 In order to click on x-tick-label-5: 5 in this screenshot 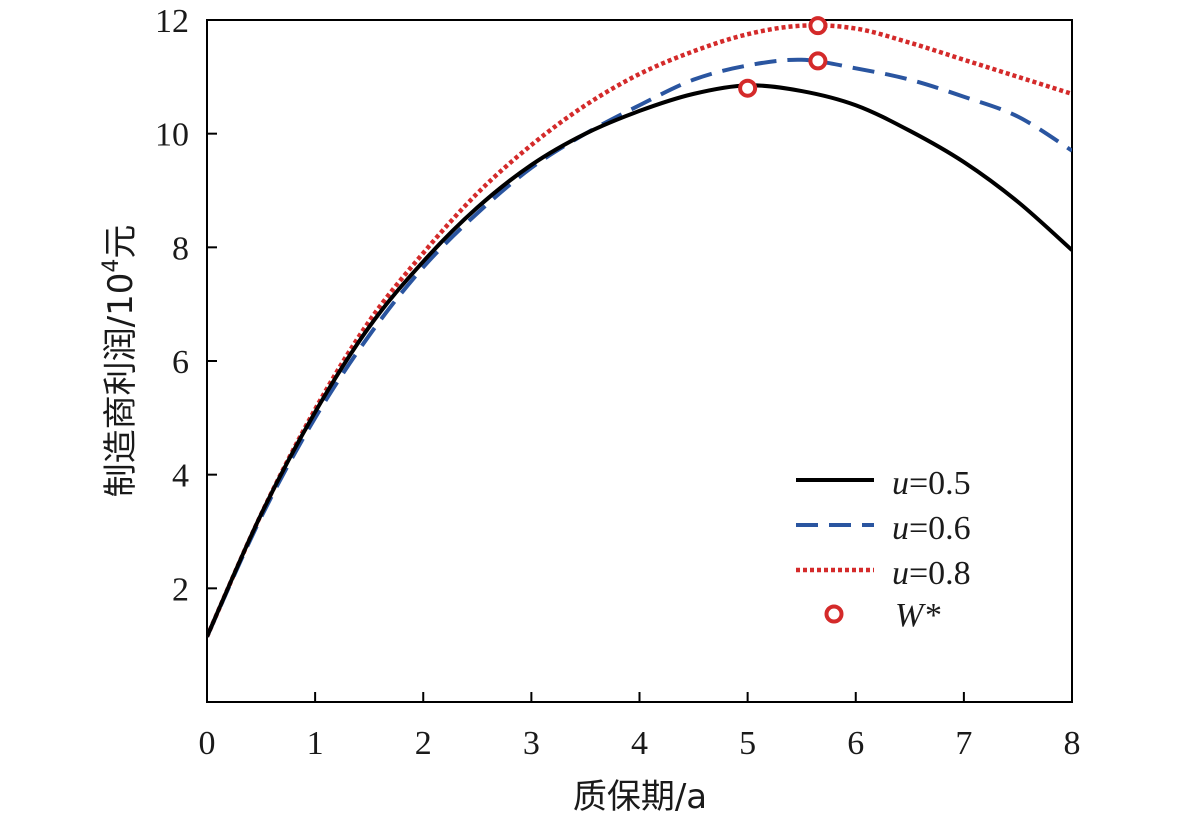, I will do `click(747, 743)`.